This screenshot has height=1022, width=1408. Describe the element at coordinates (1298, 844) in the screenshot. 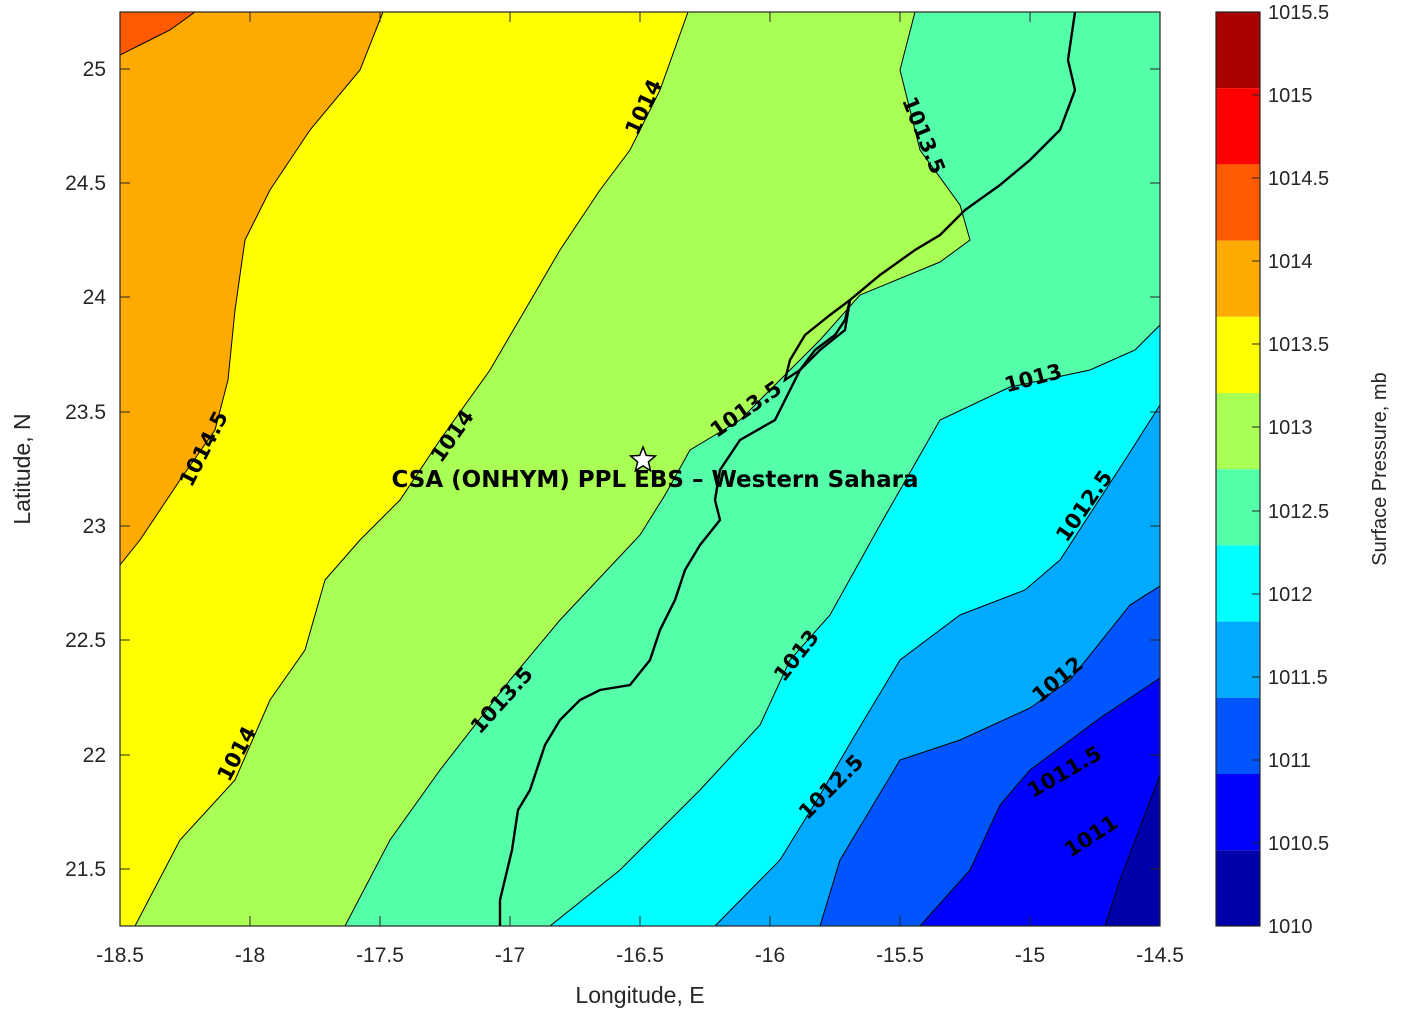

I see `colorbar-tick-label: 1010.5` at that location.